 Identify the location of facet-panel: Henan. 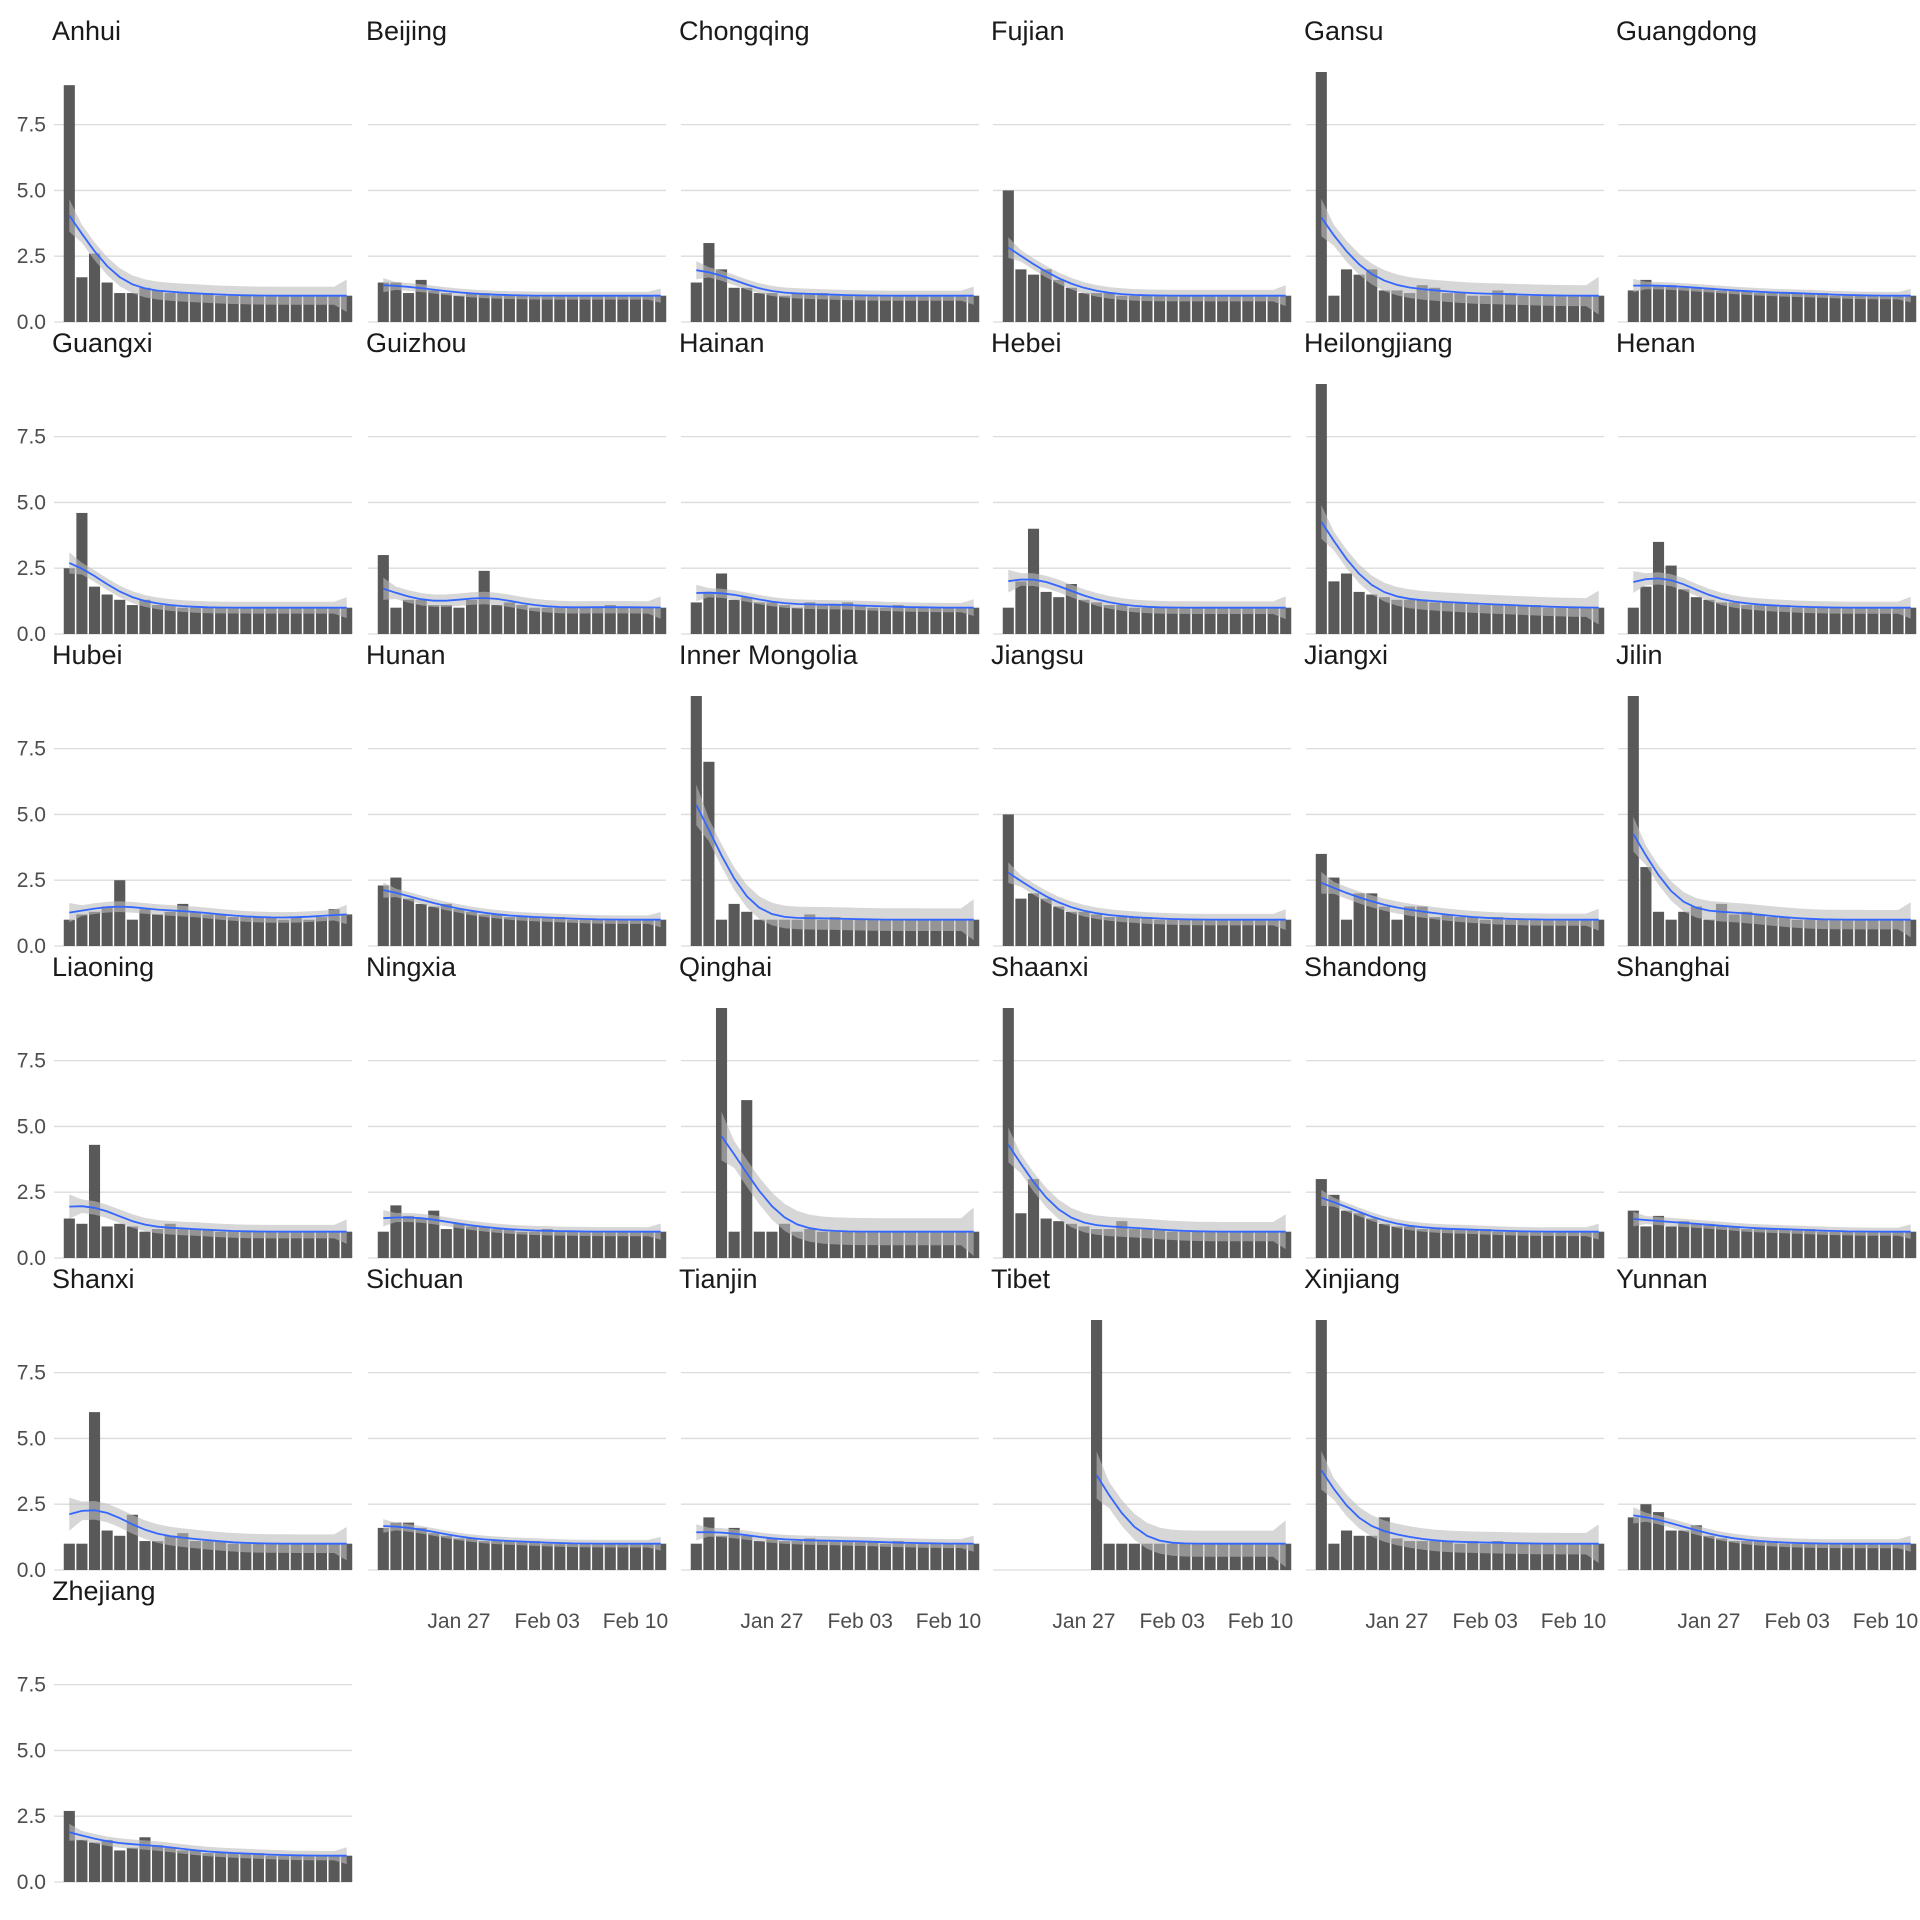
(1766, 481).